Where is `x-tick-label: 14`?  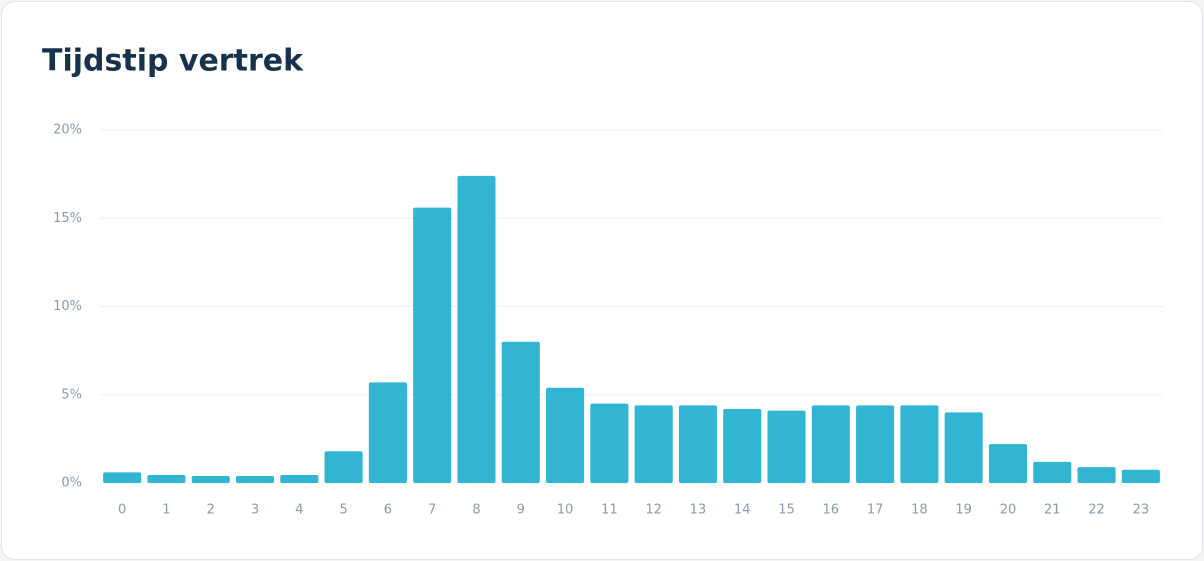
x-tick-label: 14 is located at coordinates (742, 510).